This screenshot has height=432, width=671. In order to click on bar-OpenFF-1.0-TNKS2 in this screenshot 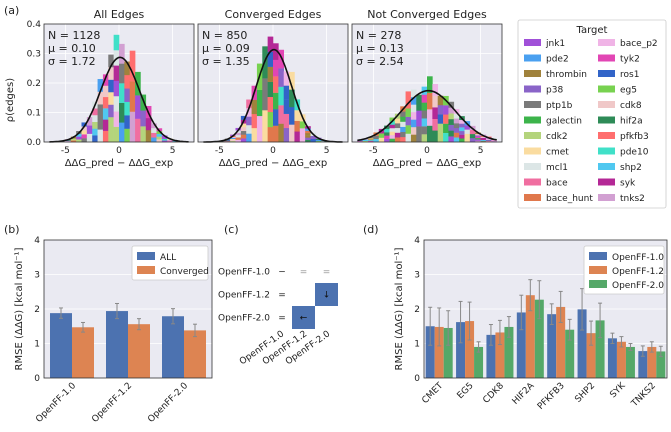, I will do `click(643, 364)`.